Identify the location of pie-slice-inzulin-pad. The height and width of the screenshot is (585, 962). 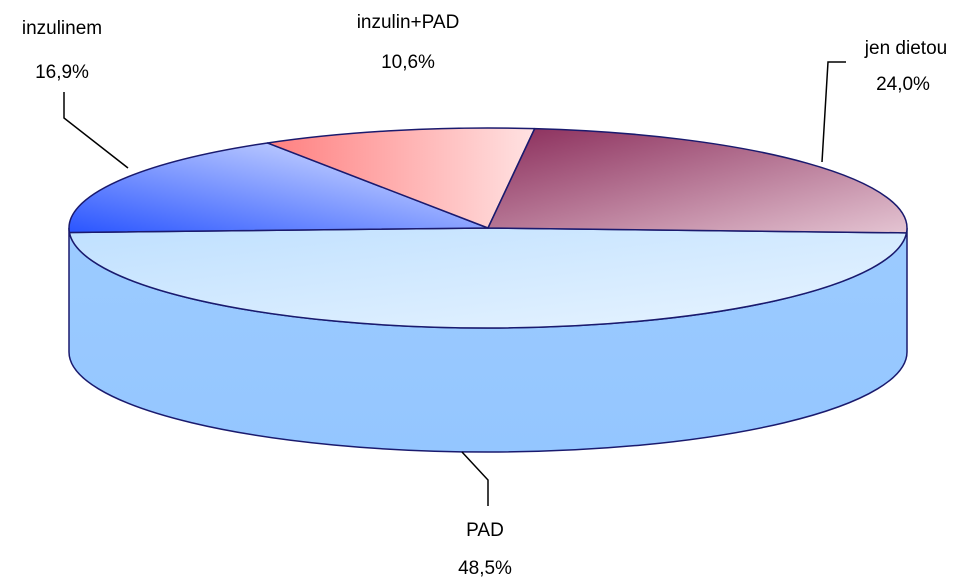
(401, 178).